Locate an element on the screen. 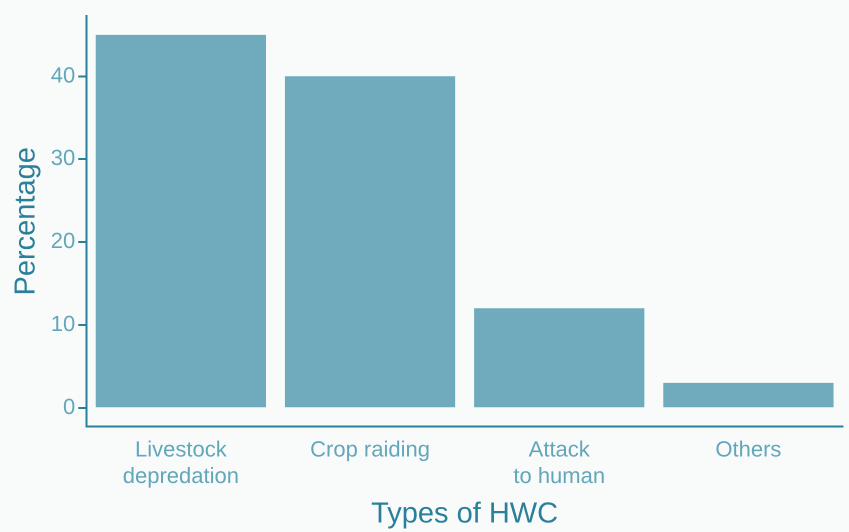 The height and width of the screenshot is (532, 849). x-tick-label: Livestock depredation is located at coordinates (180, 462).